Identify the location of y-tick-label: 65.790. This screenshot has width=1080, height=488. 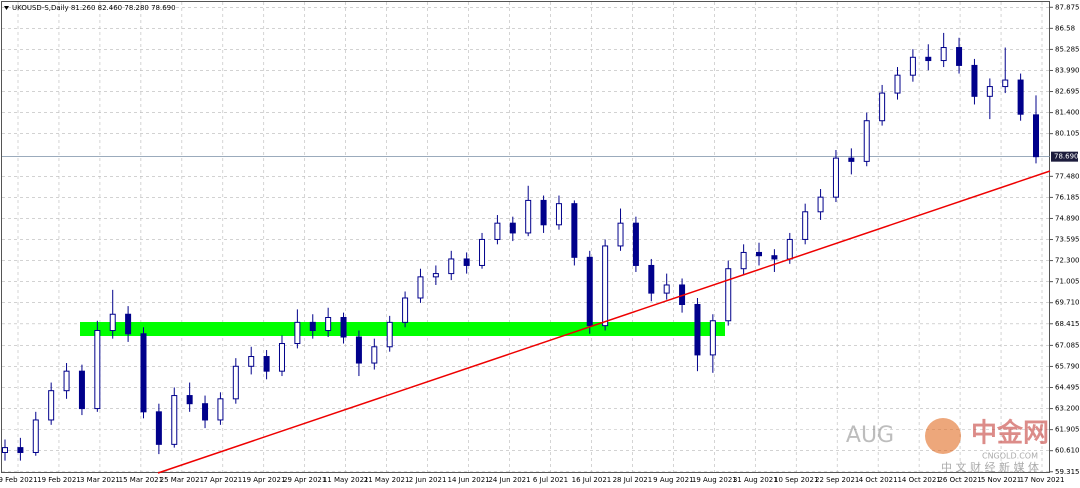
(1067, 366).